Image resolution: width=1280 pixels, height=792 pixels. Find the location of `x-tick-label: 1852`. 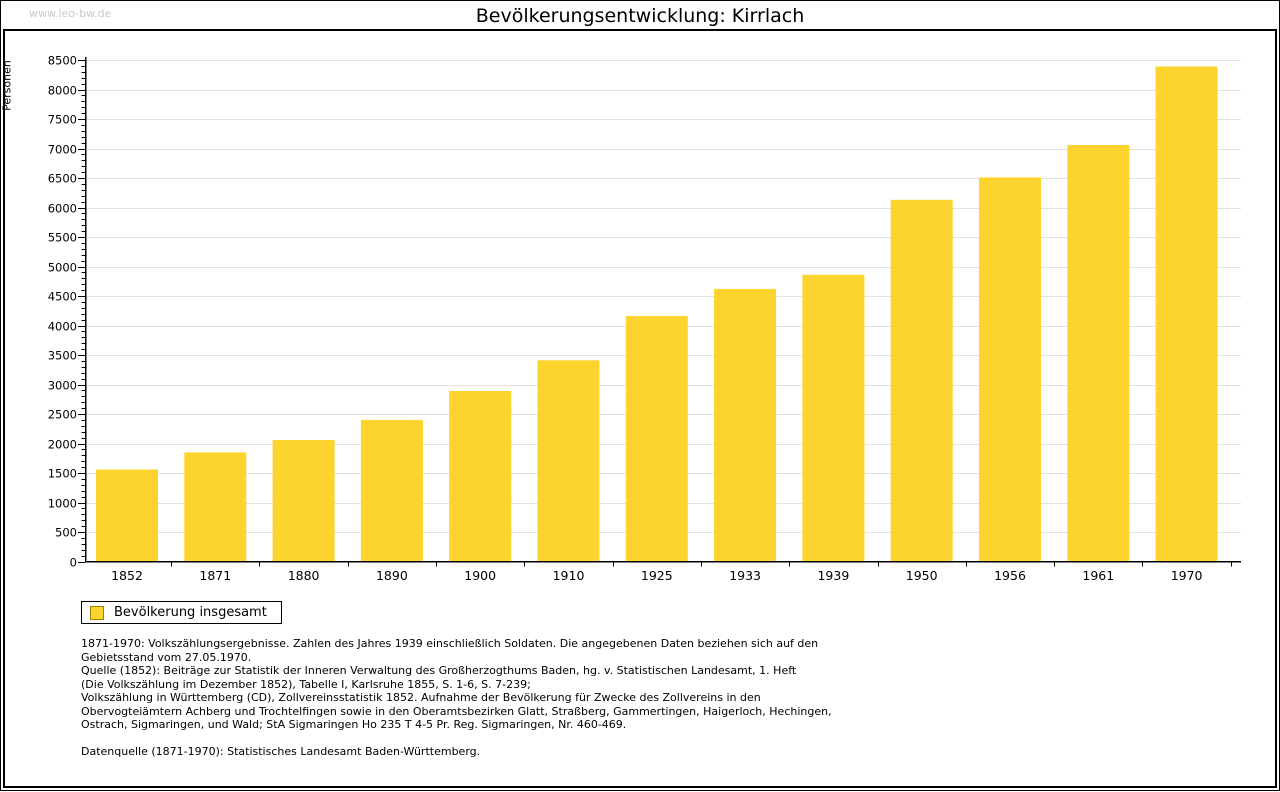

x-tick-label: 1852 is located at coordinates (127, 575).